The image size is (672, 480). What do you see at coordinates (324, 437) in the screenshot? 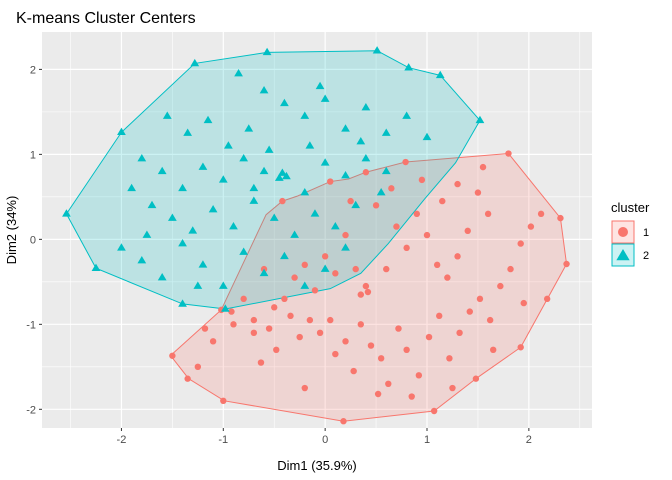
I see `x-axis-ticks: -2 -1 0 1 2` at bounding box center [324, 437].